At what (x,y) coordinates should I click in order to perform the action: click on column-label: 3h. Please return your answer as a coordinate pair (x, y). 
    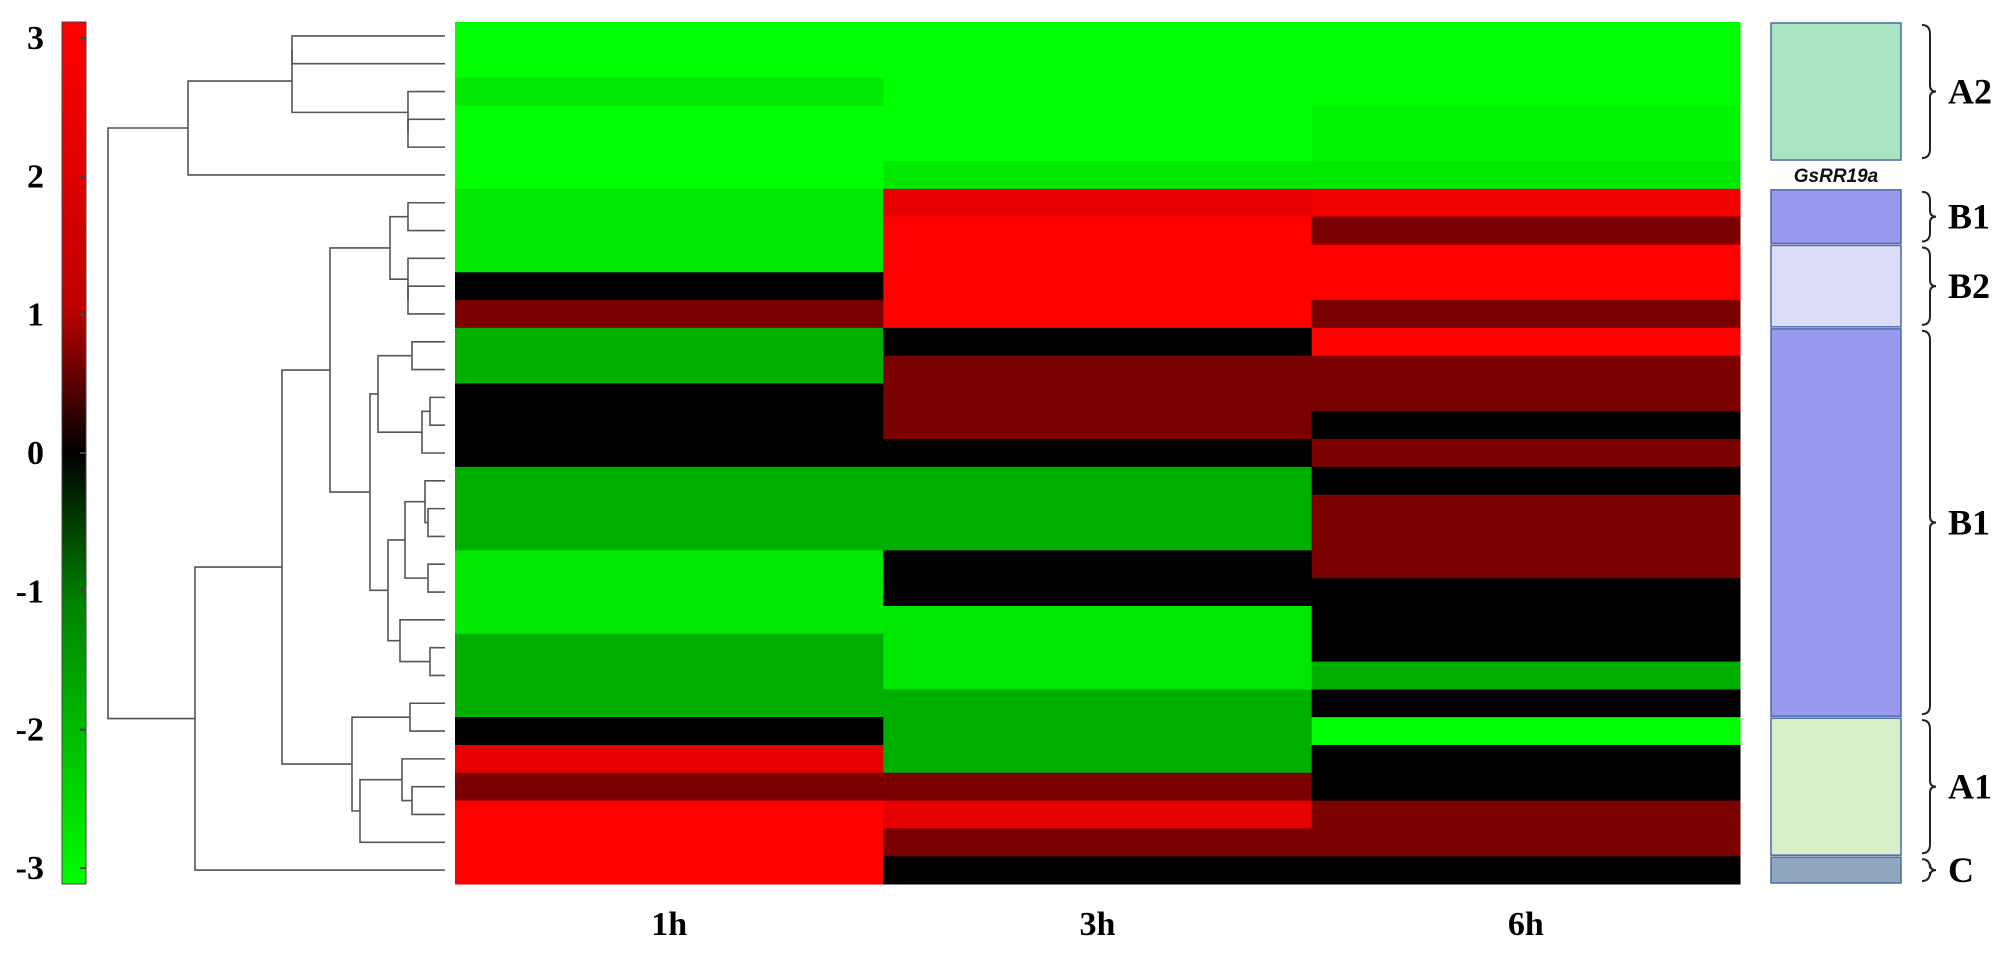
    Looking at the image, I should click on (1098, 924).